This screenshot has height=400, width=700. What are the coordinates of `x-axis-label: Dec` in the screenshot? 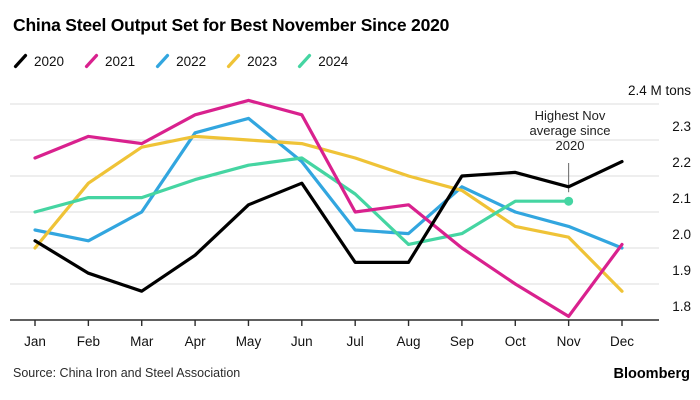 It's located at (622, 341).